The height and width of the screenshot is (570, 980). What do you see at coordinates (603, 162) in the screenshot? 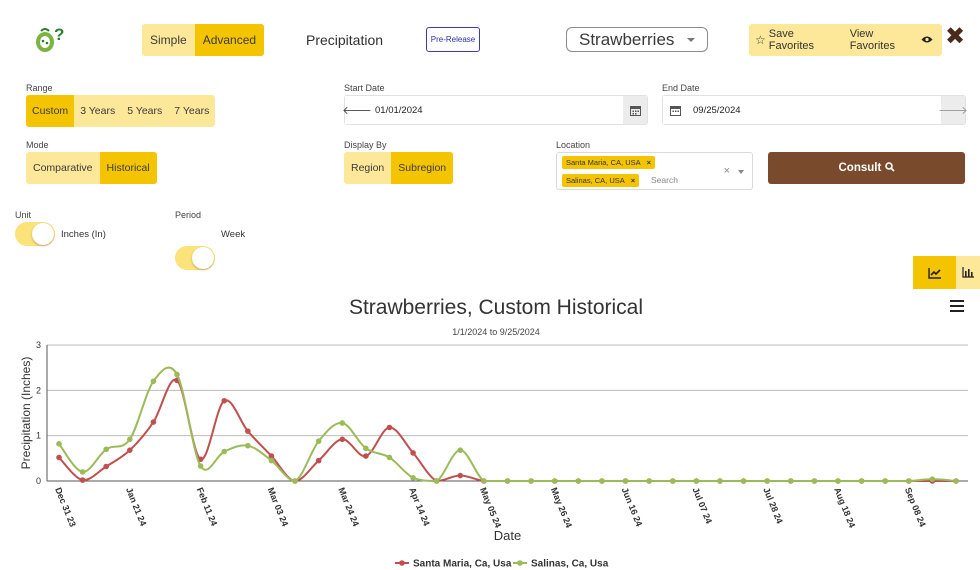
I see `location-tag-label: Santa Maria, CA, USA` at bounding box center [603, 162].